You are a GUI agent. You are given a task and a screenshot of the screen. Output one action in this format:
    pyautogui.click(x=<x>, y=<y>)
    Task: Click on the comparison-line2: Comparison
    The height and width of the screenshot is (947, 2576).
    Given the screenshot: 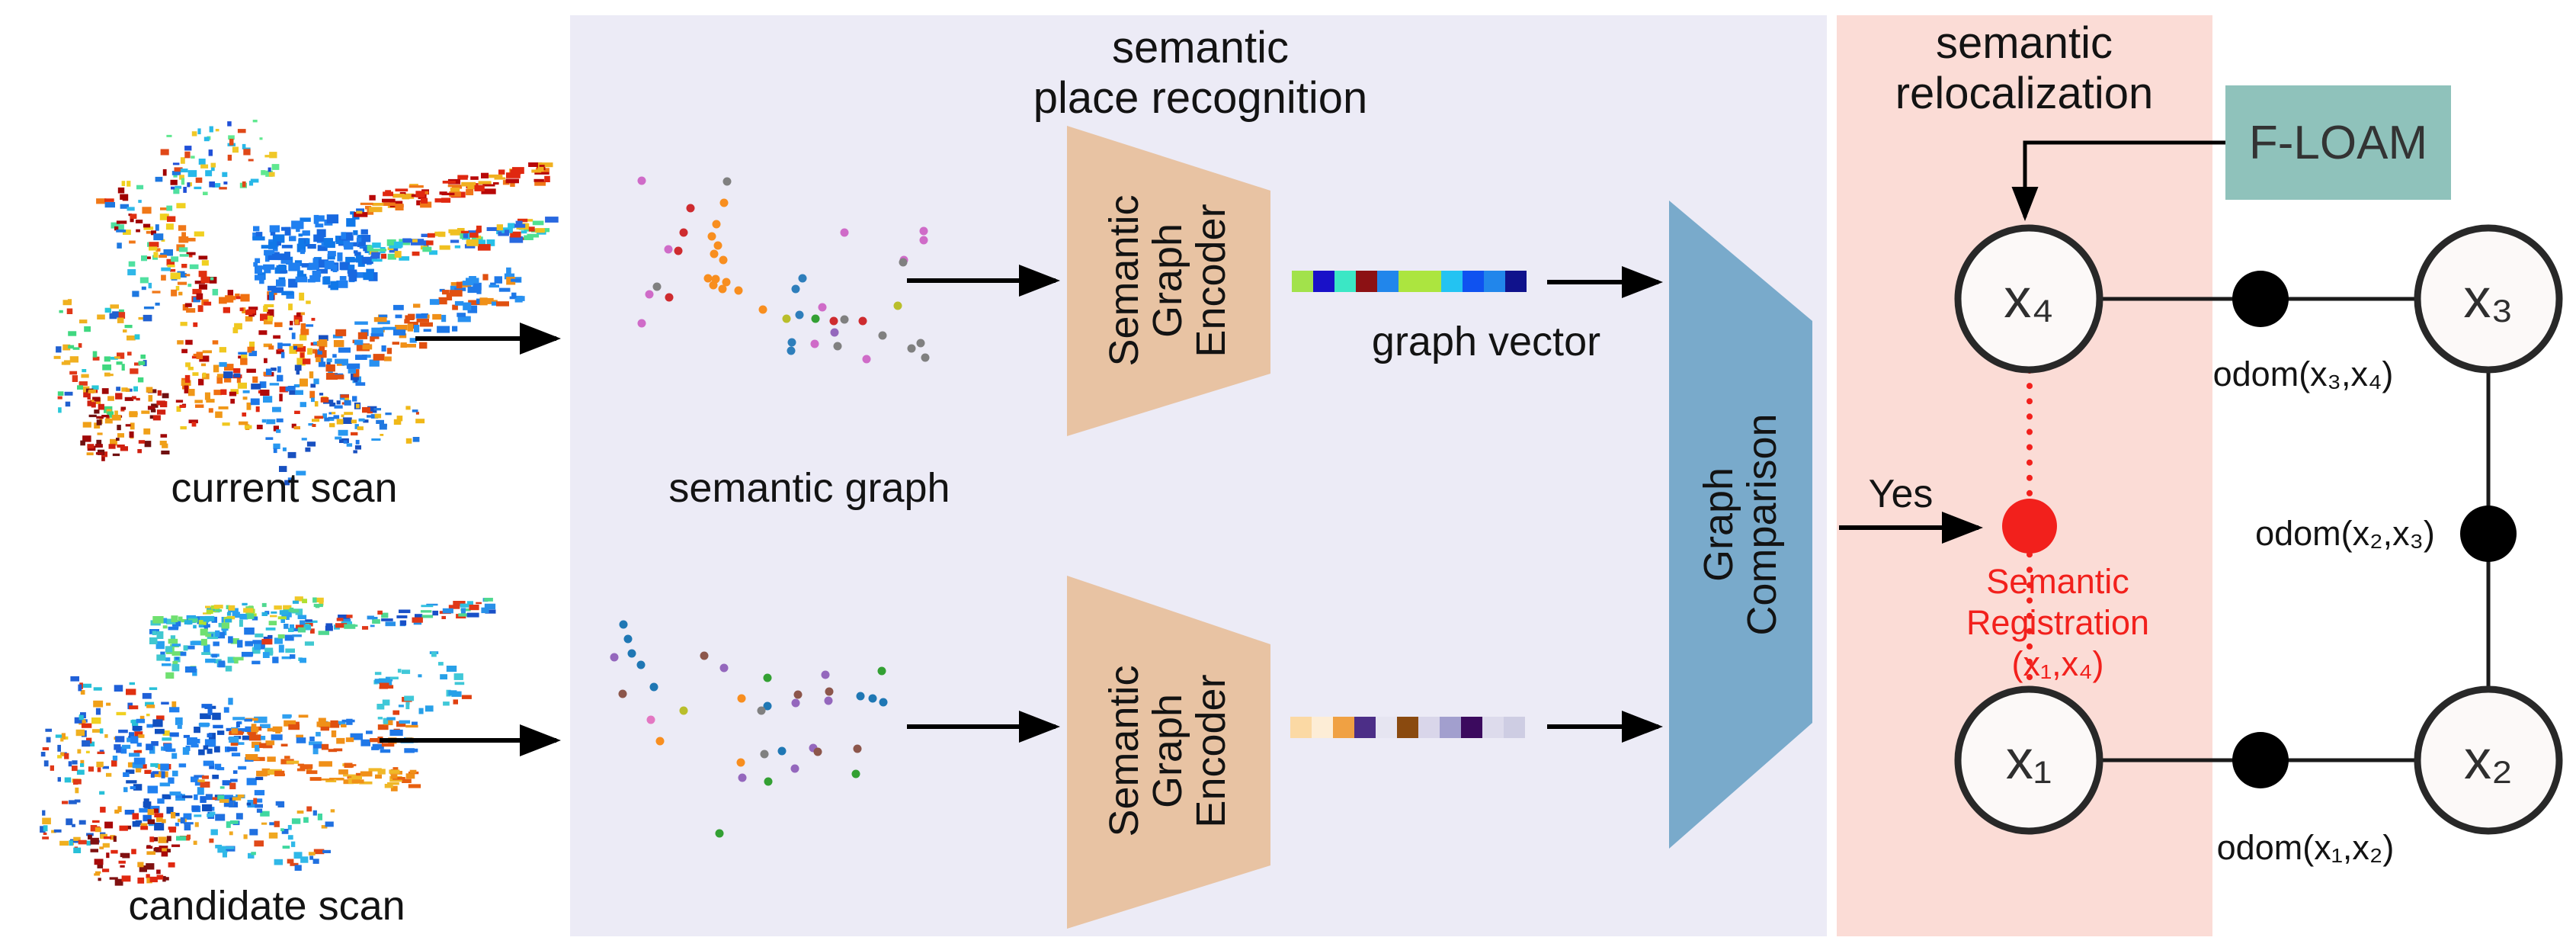 What is the action you would take?
    pyautogui.click(x=1762, y=525)
    